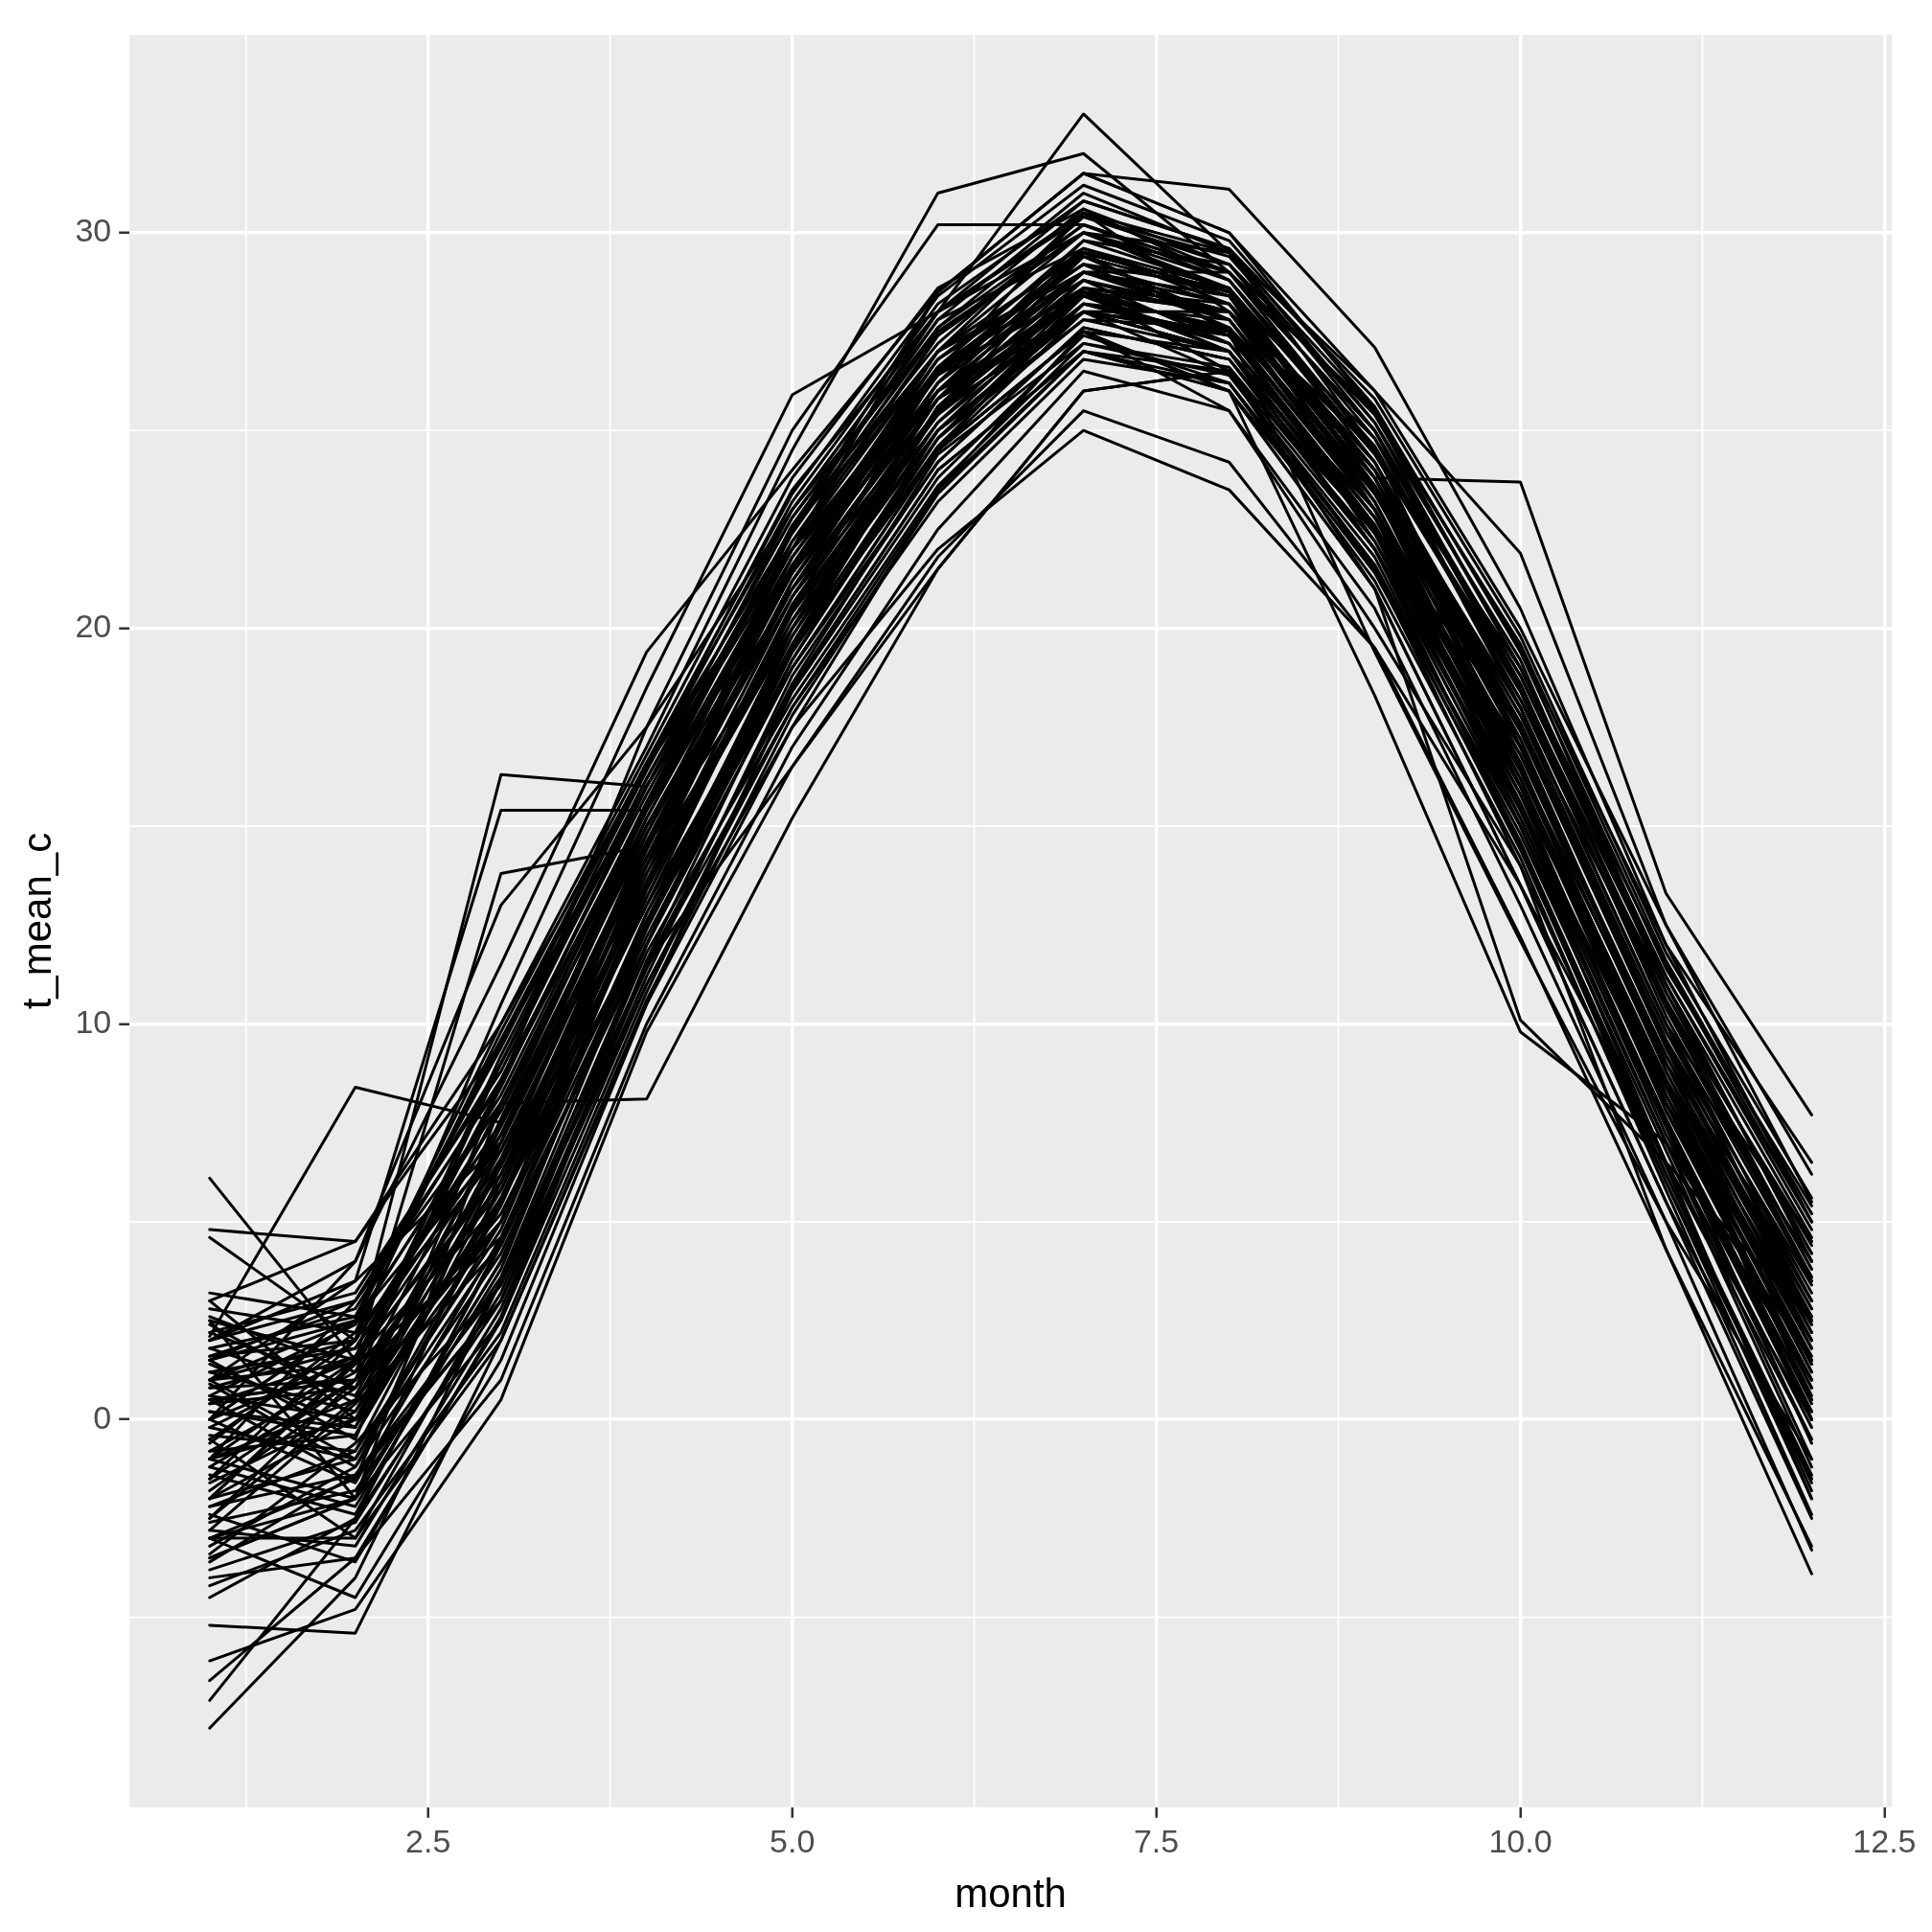  I want to click on y-tick-label: 30, so click(93, 230).